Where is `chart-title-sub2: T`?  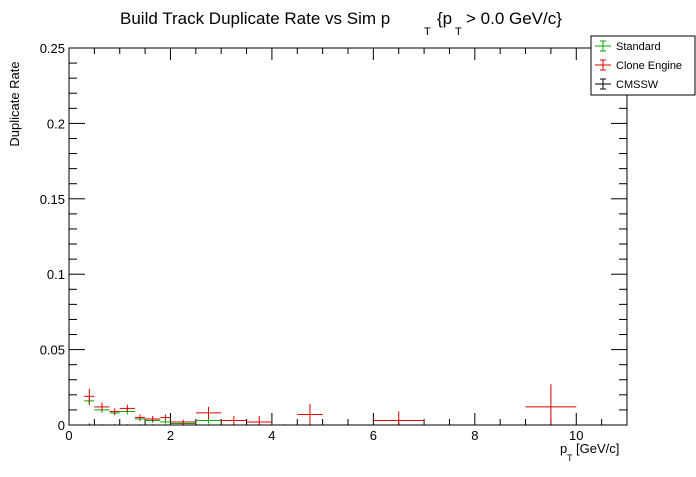 chart-title-sub2: T is located at coordinates (458, 32).